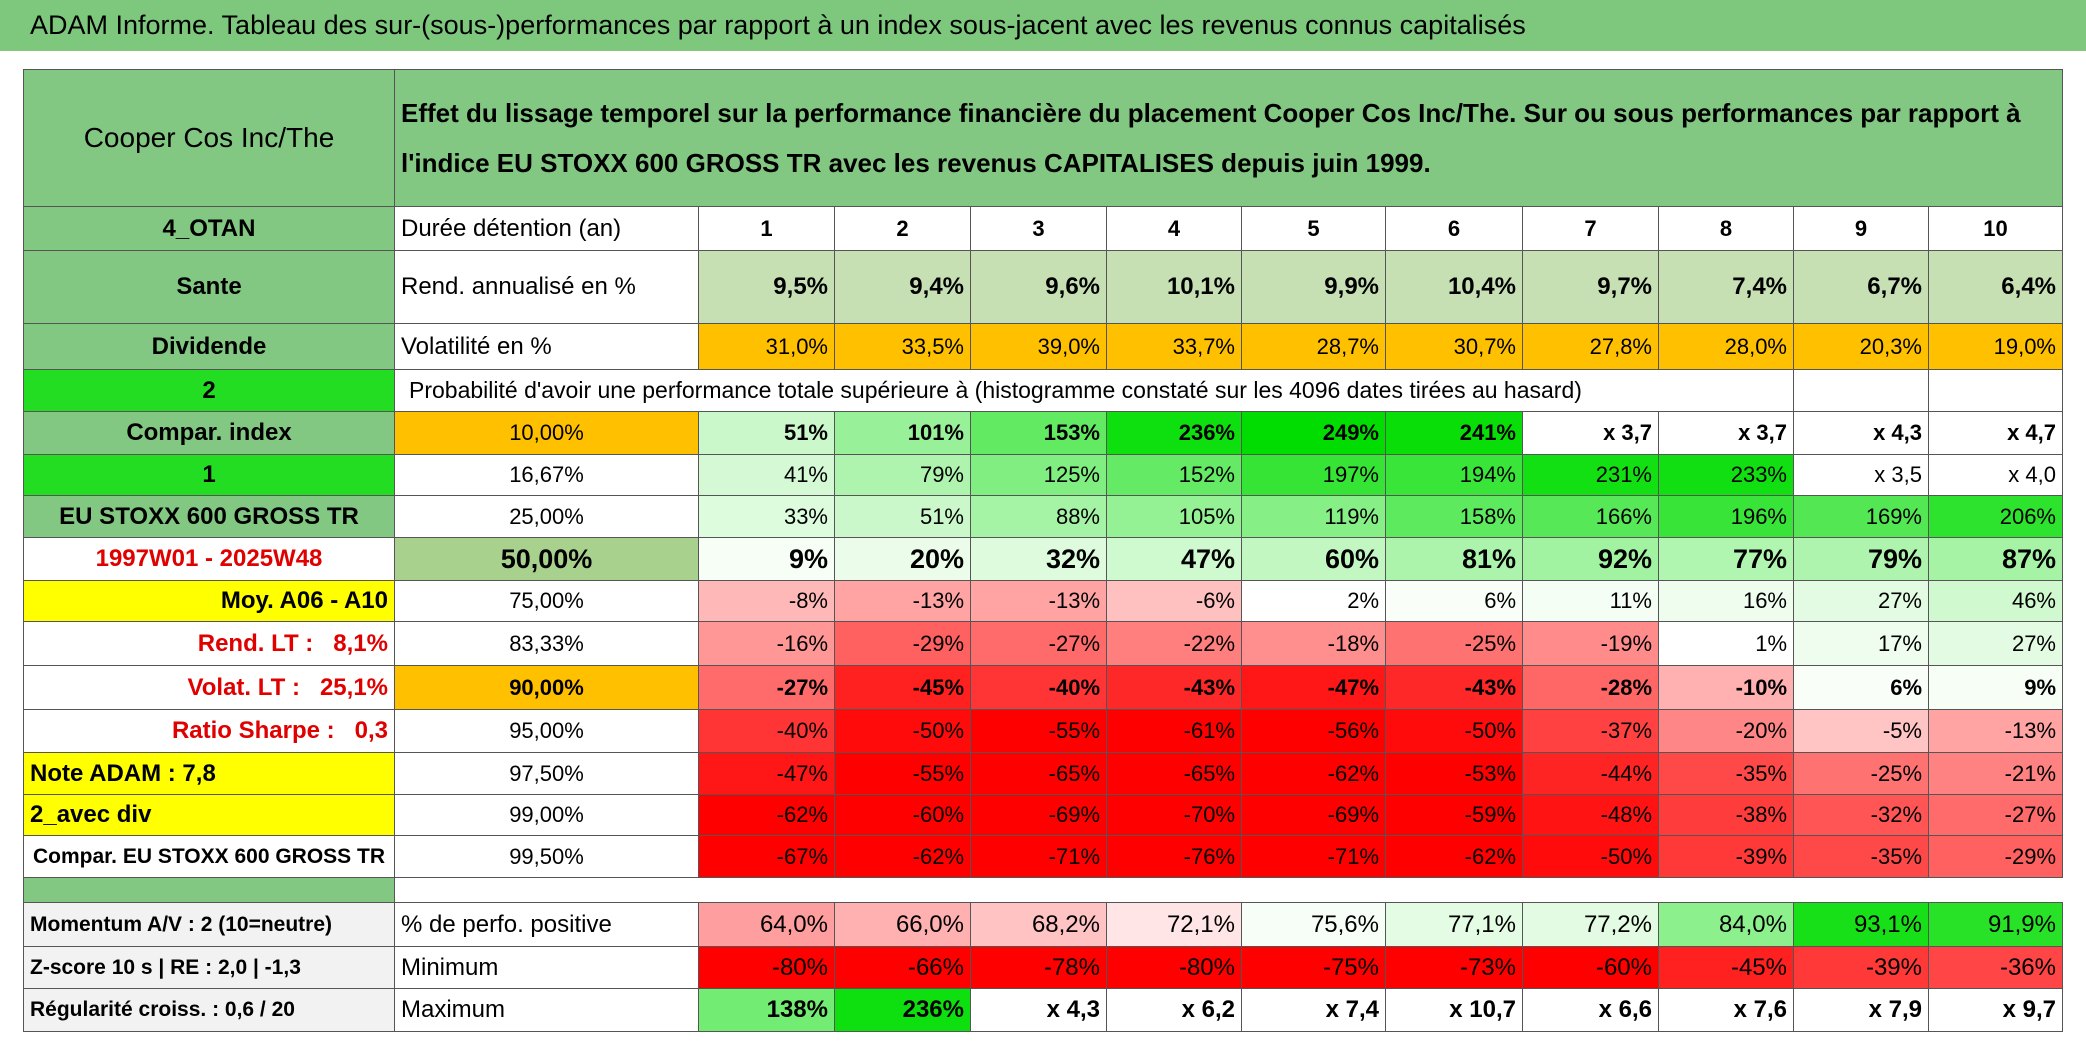 The image size is (2086, 1044). I want to click on value-cell: 2%, so click(1313, 601).